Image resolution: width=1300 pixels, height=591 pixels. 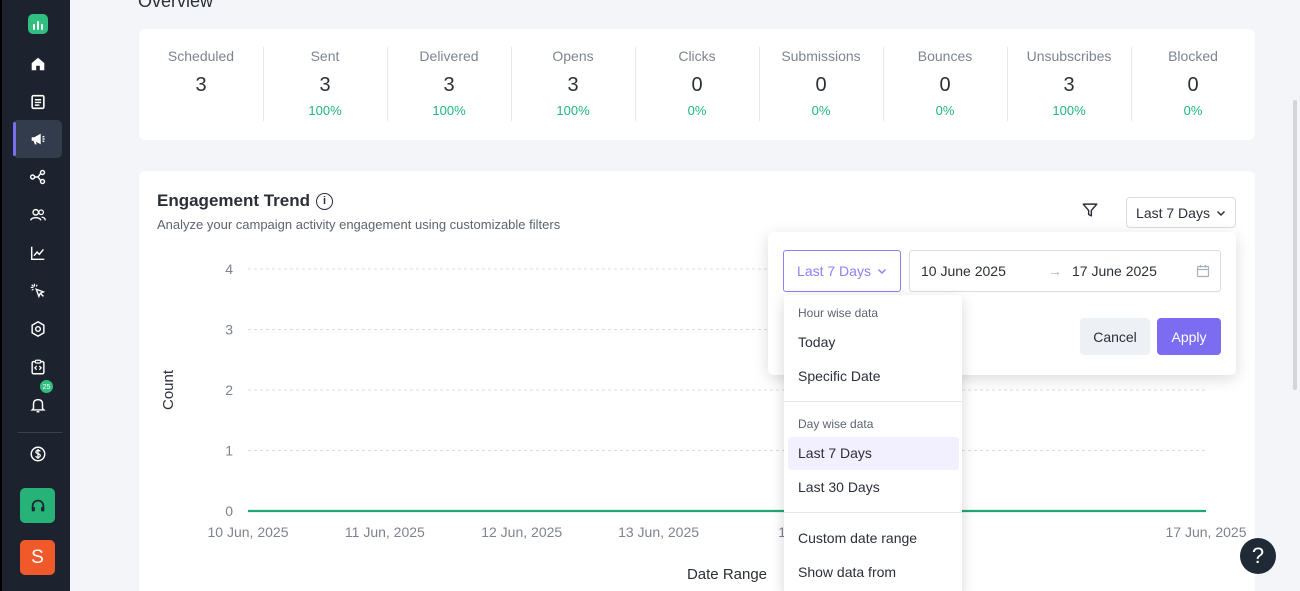 What do you see at coordinates (37, 253) in the screenshot?
I see `sidebar-item-analytics` at bounding box center [37, 253].